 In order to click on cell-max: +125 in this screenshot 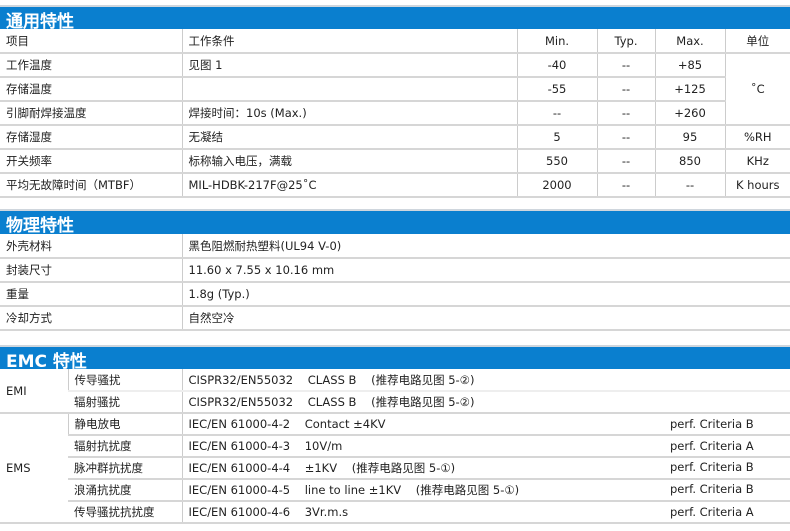, I will do `click(689, 89)`.